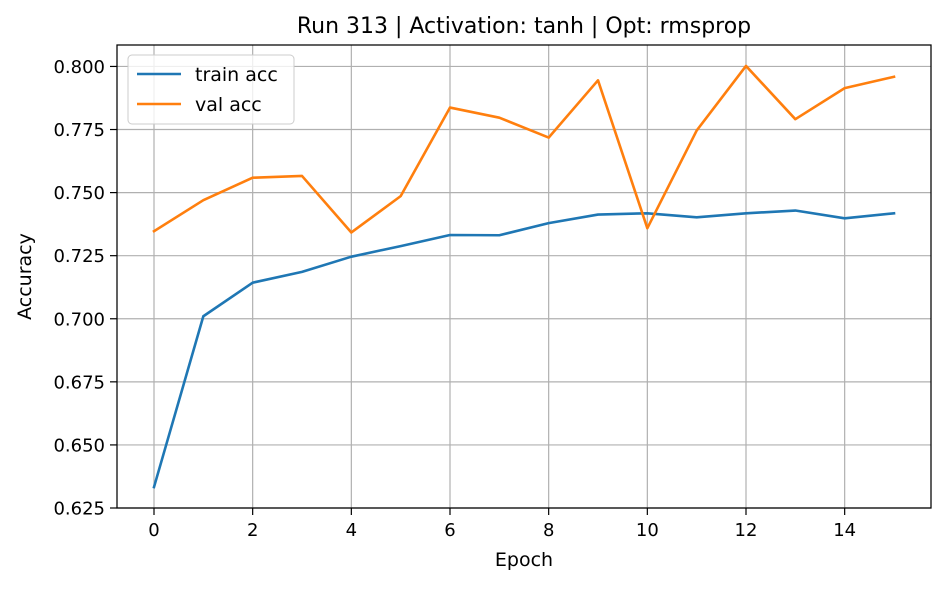 The width and height of the screenshot is (946, 590). What do you see at coordinates (79, 319) in the screenshot?
I see `y-tick-label: 0.700` at bounding box center [79, 319].